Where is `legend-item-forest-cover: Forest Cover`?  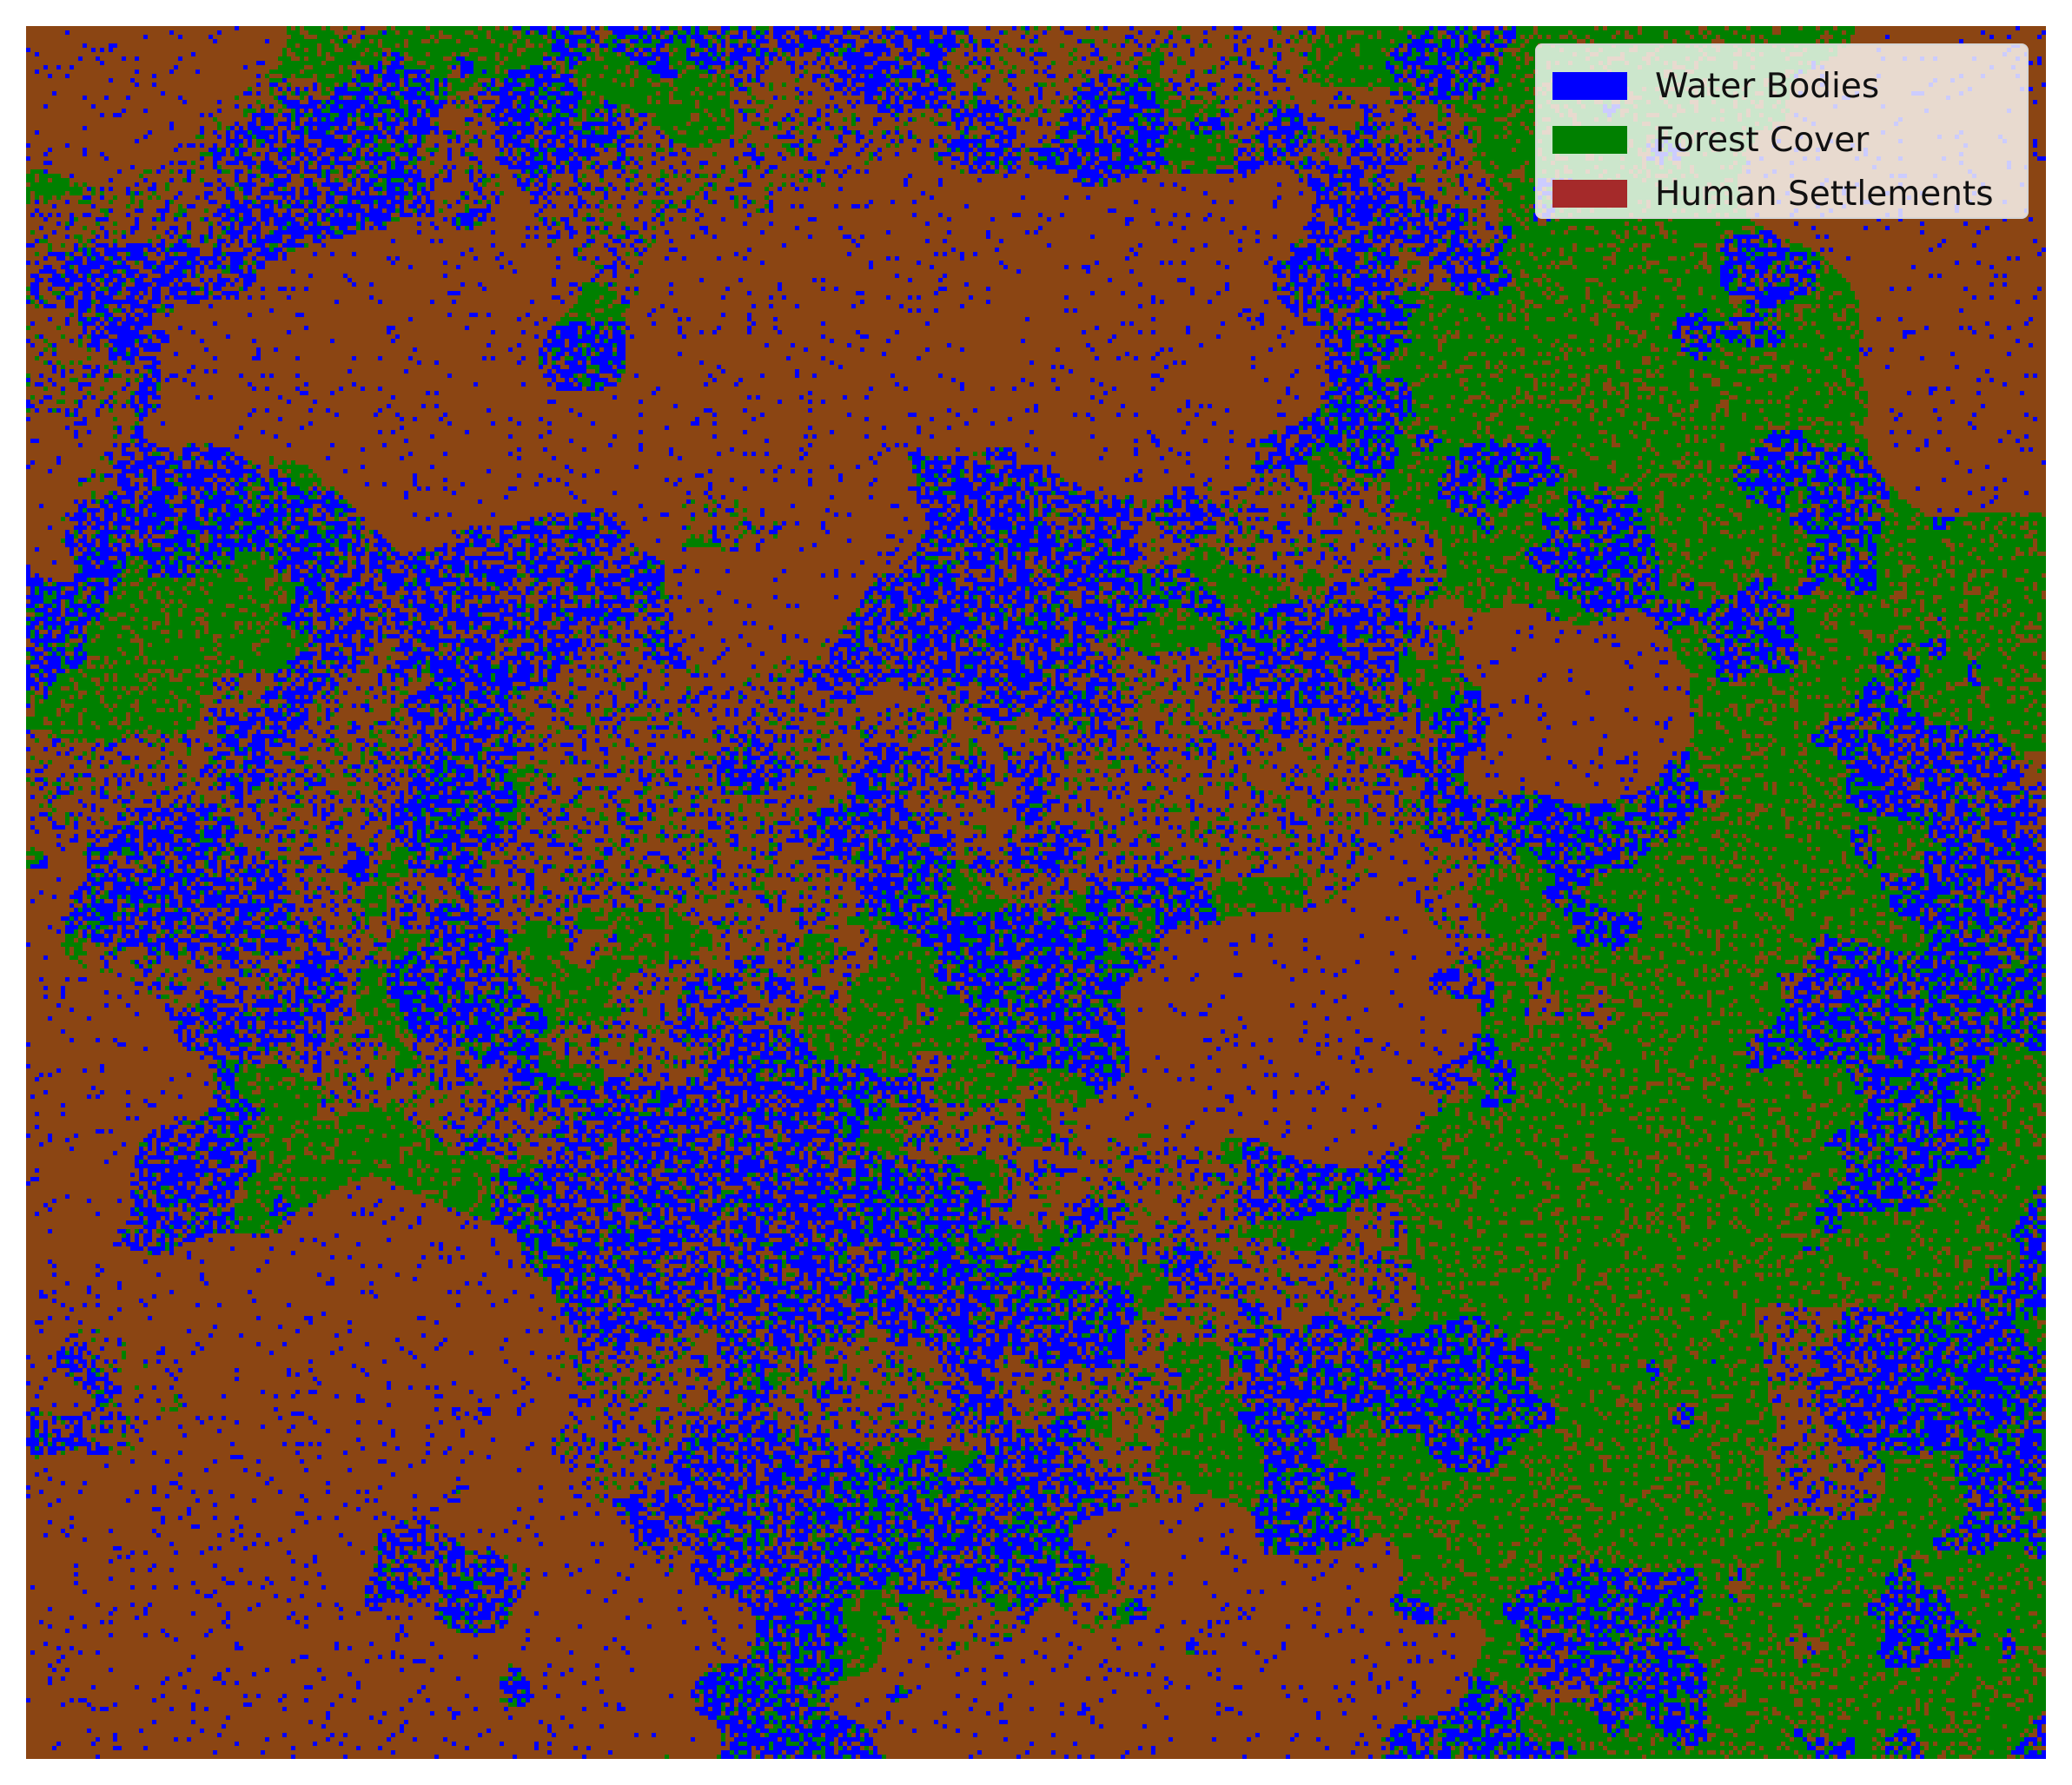 legend-item-forest-cover: Forest Cover is located at coordinates (1781, 140).